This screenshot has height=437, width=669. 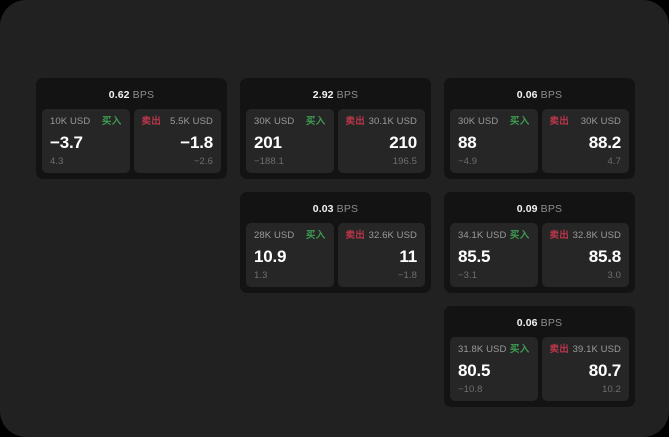 I want to click on buy-panel-header: 31.8K USD 买入, so click(x=494, y=350).